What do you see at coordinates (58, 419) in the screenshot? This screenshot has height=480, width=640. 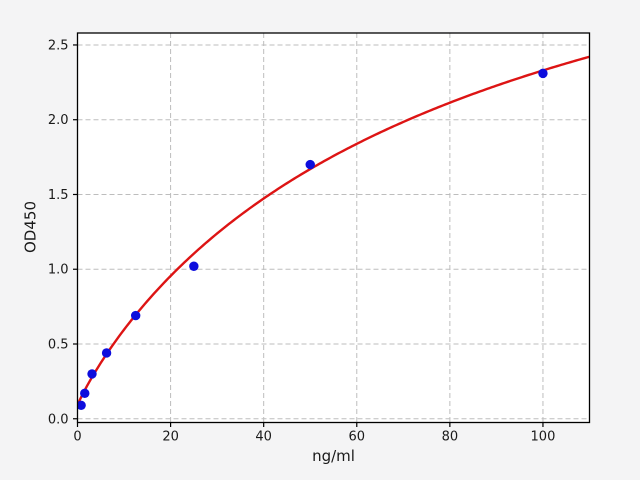 I see `y-tick-label: 0.0` at bounding box center [58, 419].